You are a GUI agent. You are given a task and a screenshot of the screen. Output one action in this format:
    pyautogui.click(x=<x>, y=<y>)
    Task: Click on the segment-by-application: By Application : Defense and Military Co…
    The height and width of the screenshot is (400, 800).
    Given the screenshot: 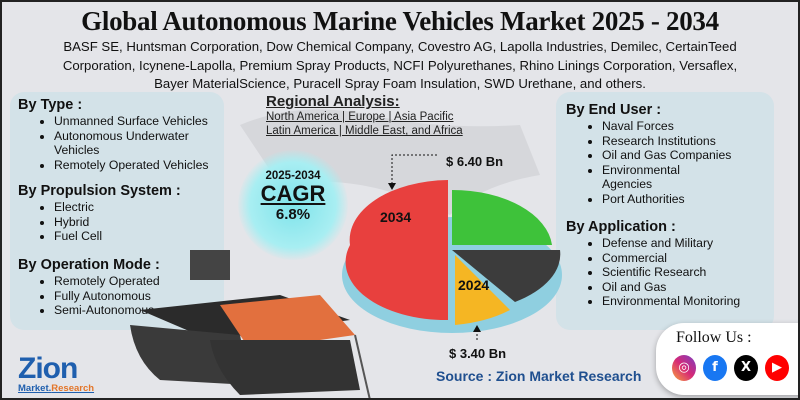 What is the action you would take?
    pyautogui.click(x=653, y=264)
    